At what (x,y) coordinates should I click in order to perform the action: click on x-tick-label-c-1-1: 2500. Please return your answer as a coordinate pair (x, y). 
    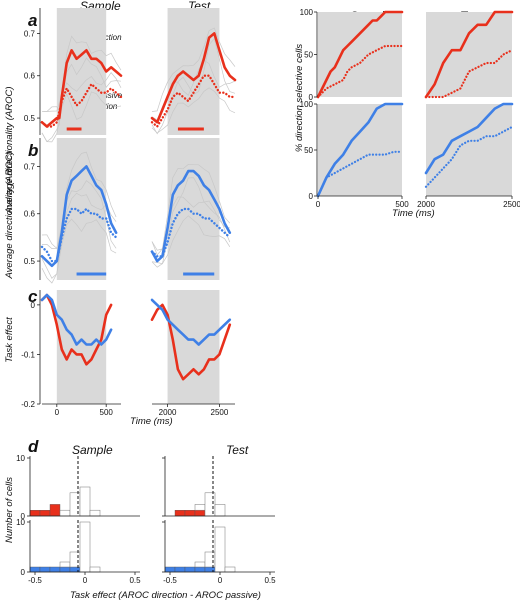
    Looking at the image, I should click on (220, 412).